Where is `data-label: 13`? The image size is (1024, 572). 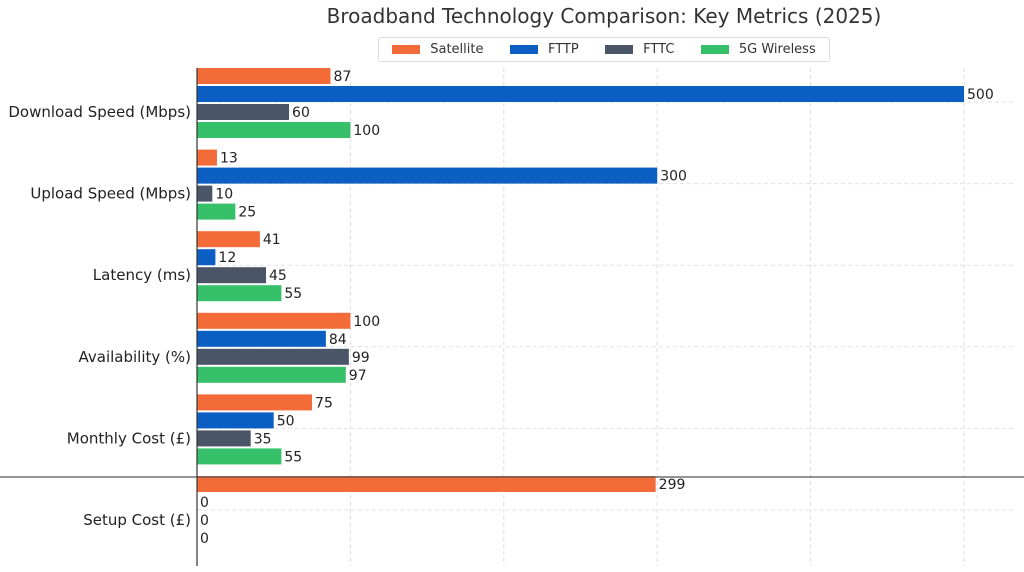 data-label: 13 is located at coordinates (229, 159).